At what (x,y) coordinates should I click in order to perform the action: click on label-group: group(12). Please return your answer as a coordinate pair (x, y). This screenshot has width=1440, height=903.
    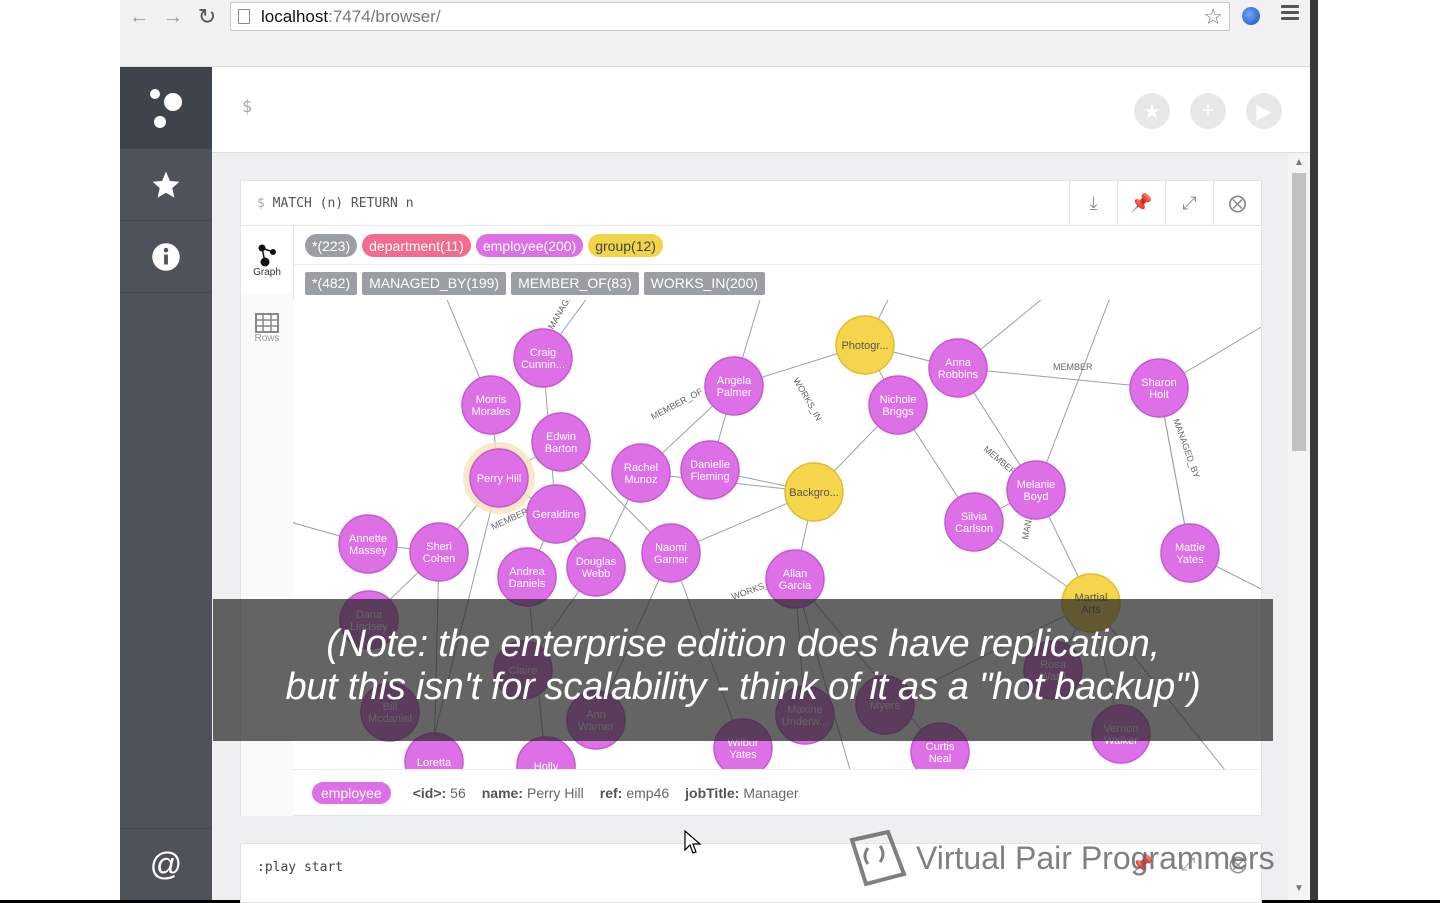
    Looking at the image, I should click on (625, 245).